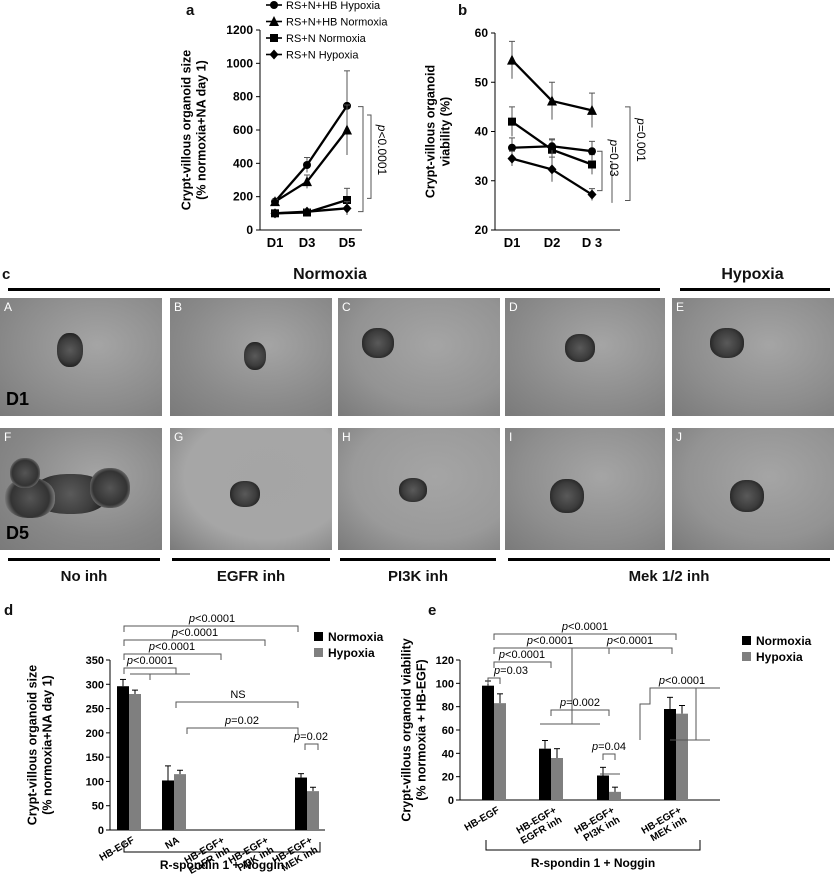  Describe the element at coordinates (18, 533) in the screenshot. I see `day-label: D5` at that location.